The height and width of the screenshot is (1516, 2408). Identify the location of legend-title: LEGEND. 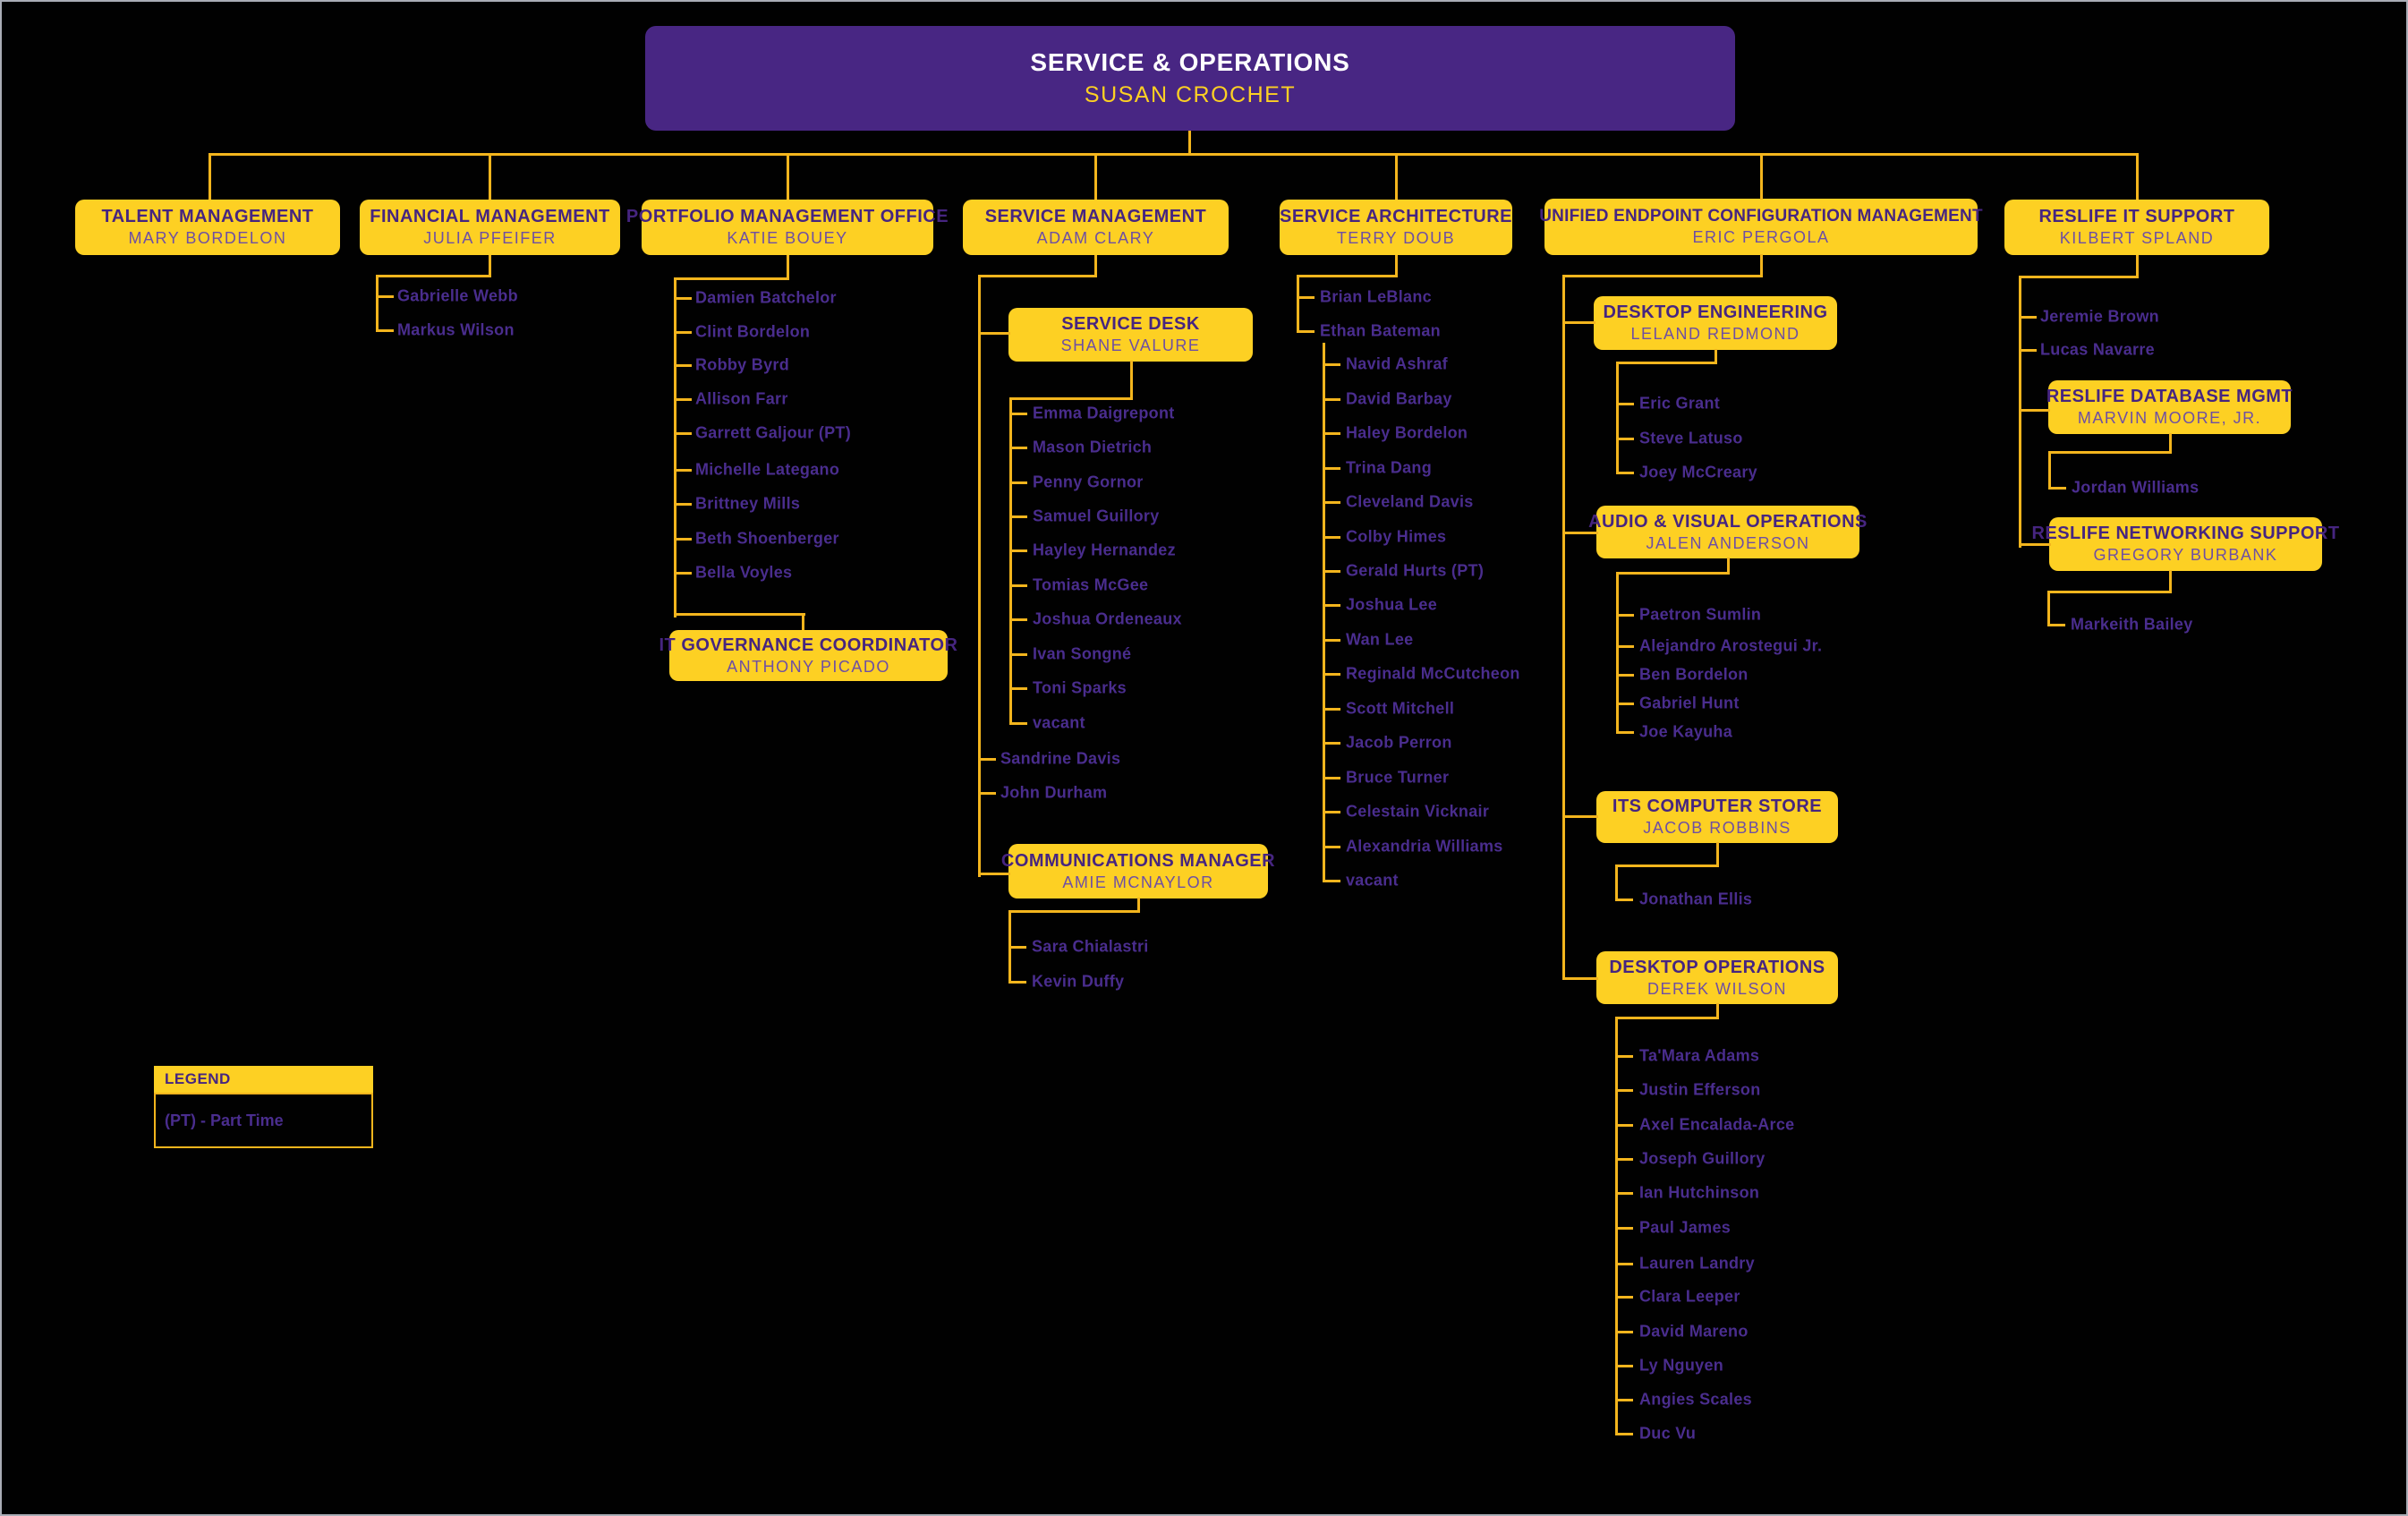
(198, 1078).